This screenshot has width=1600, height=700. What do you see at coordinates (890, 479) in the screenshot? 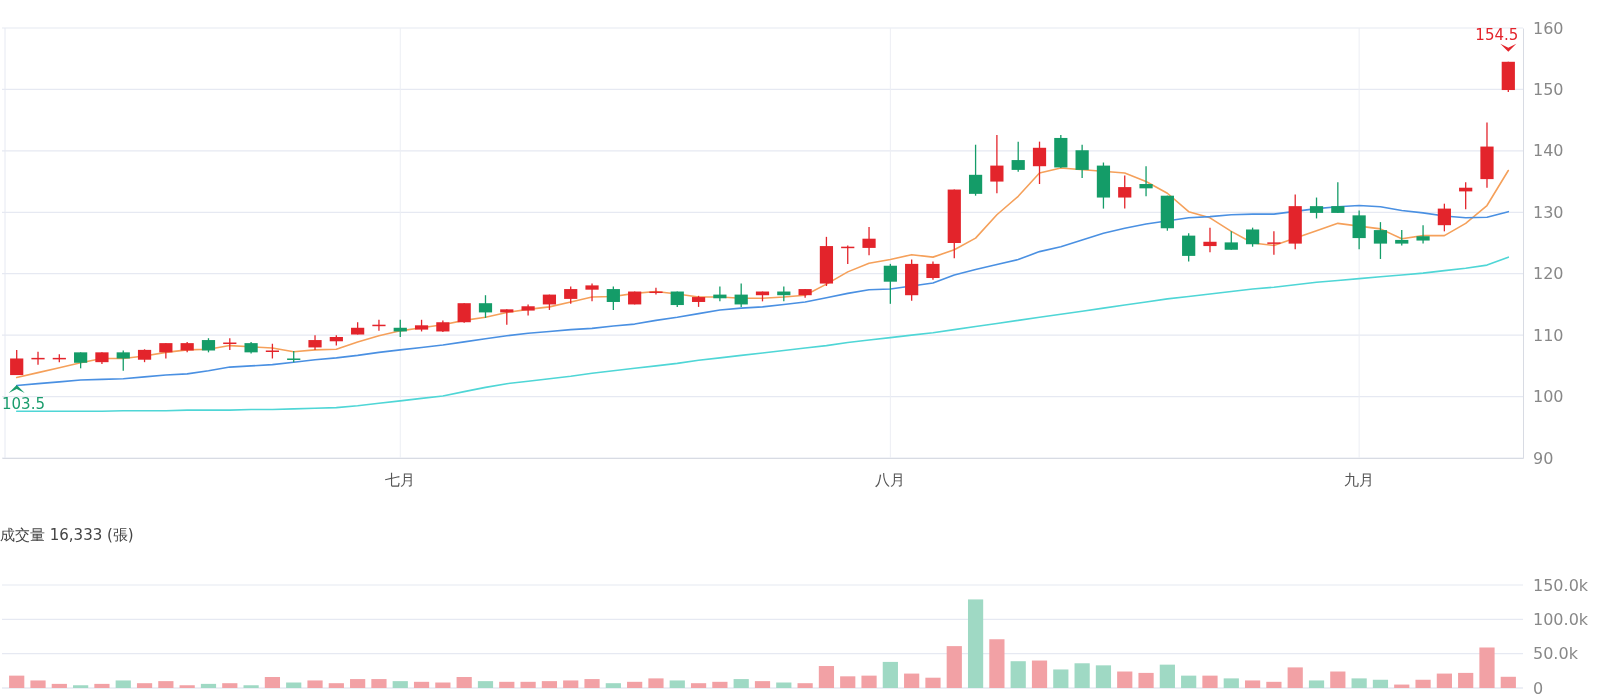
I see `x-tick-label: 八月` at bounding box center [890, 479].